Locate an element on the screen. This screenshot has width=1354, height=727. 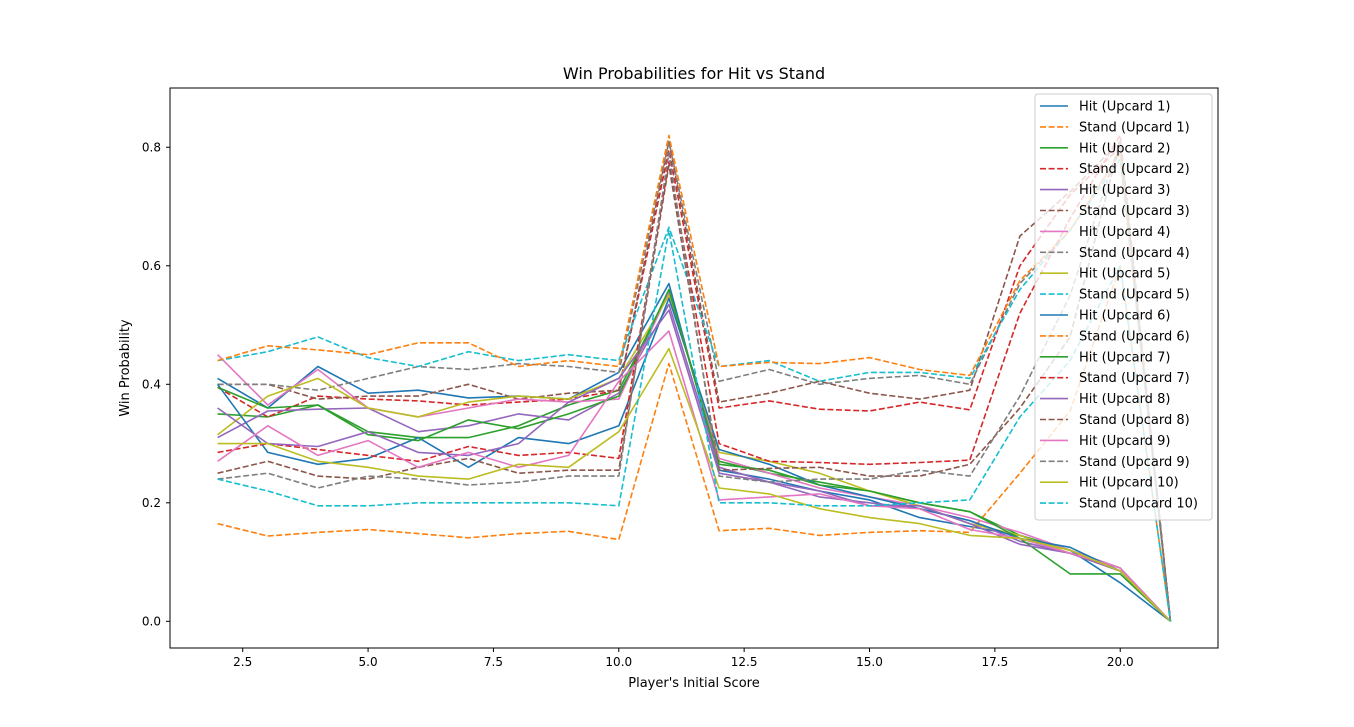
y-tick-label: 0.0 is located at coordinates (151, 621).